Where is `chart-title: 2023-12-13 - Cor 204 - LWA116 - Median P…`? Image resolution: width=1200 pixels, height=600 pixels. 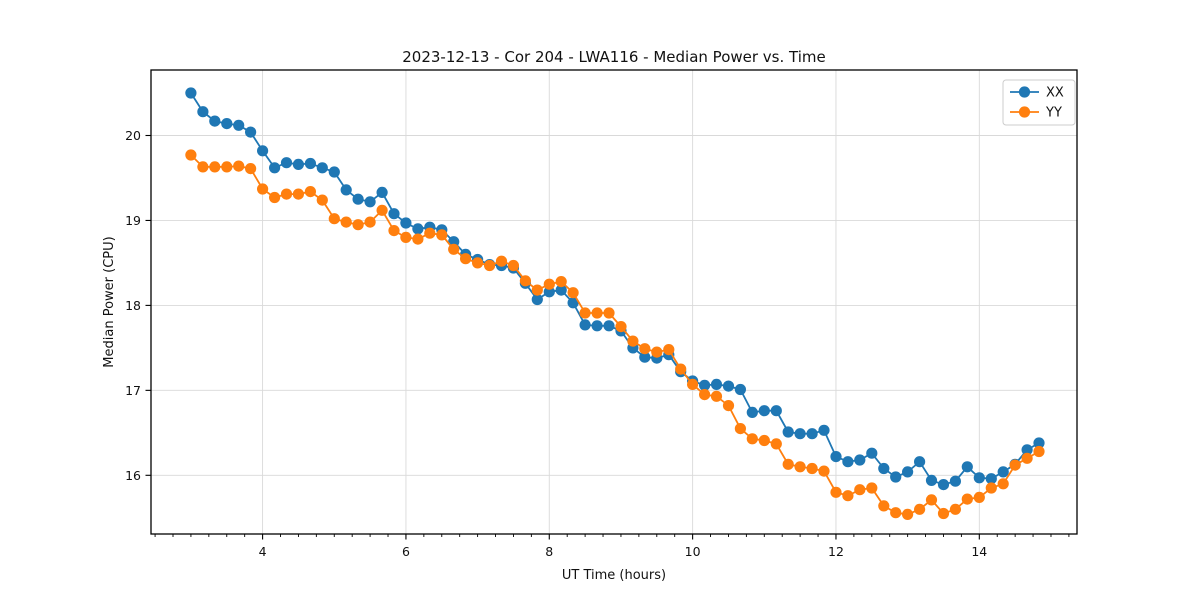 chart-title: 2023-12-13 - Cor 204 - LWA116 - Median P… is located at coordinates (614, 57).